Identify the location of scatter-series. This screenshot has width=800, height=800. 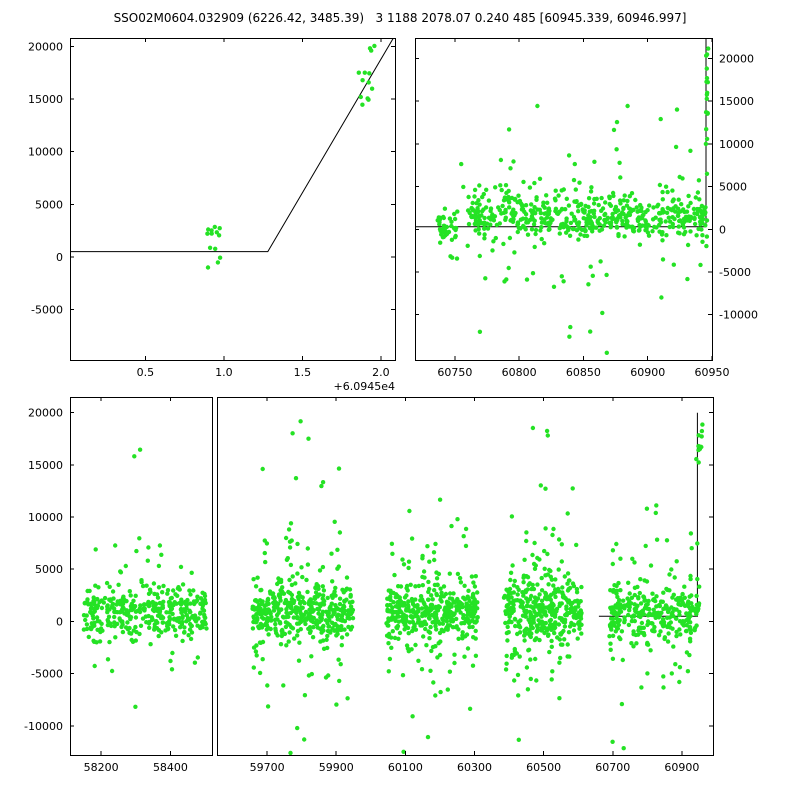
(573, 200).